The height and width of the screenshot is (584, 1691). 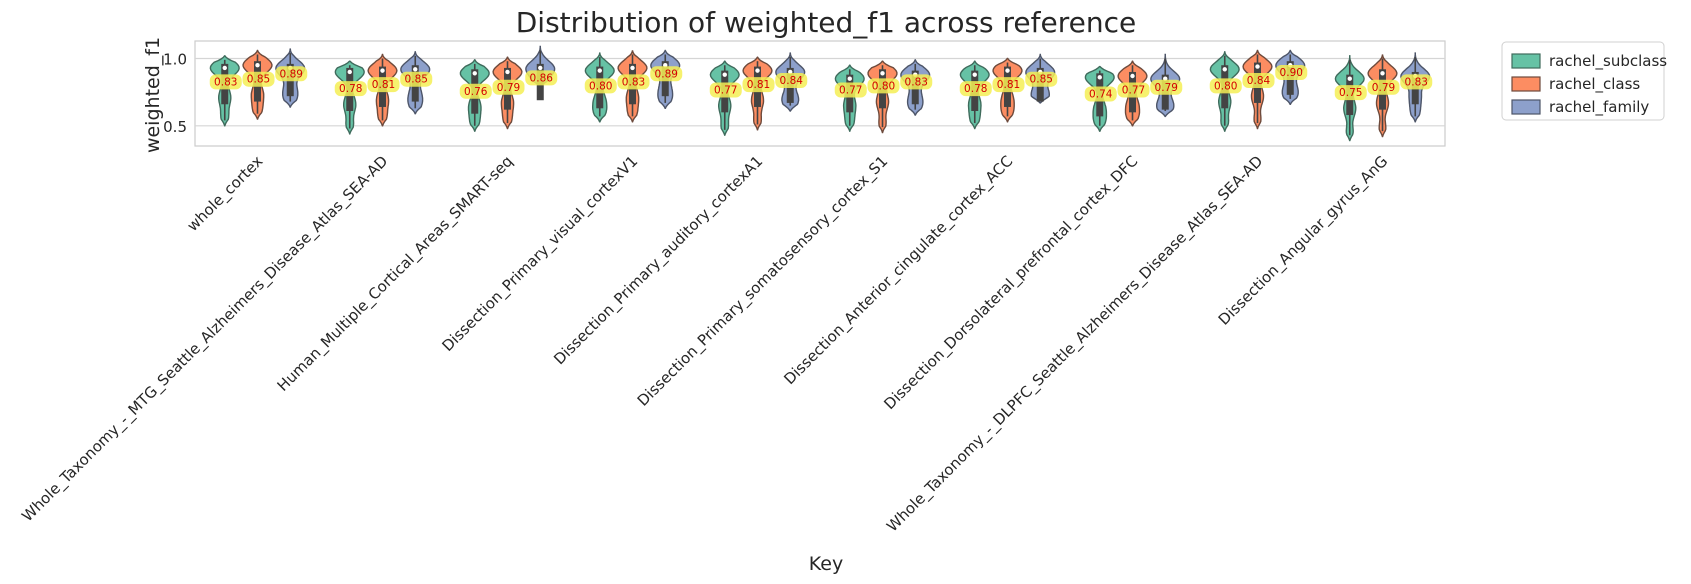 I want to click on legend-swatch-rachel_class, so click(x=1526, y=84).